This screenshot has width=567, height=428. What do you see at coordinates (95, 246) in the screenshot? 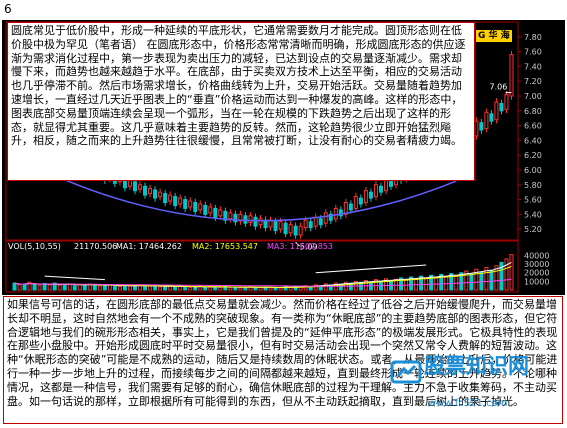
I see `volume-value-label: 21170.506` at bounding box center [95, 246].